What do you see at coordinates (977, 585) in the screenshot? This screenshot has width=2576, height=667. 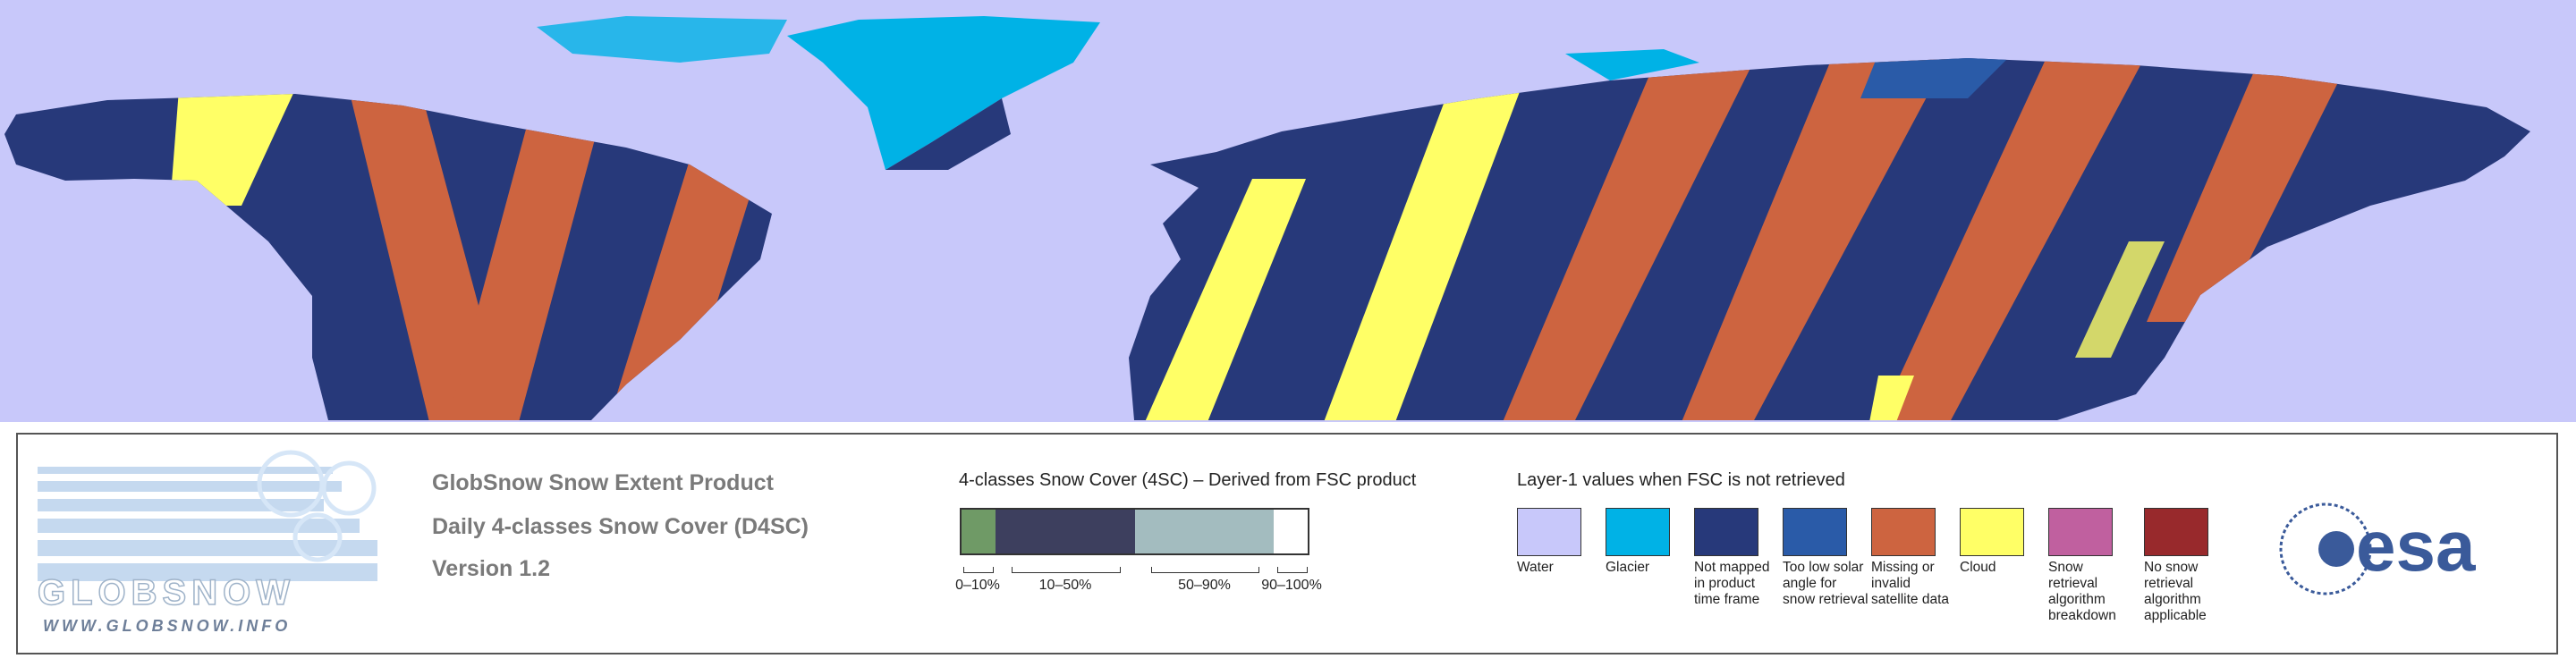 I see `fsc-class-label: 0–10%` at bounding box center [977, 585].